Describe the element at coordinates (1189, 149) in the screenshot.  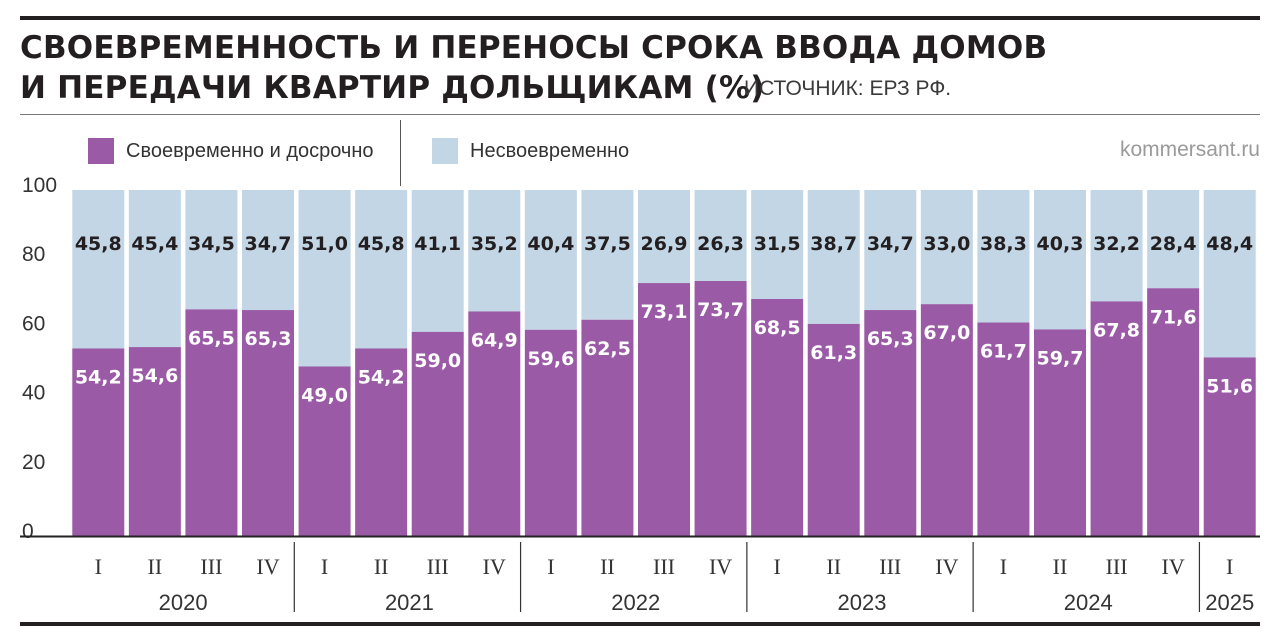
I see `site-credit: kommersant.ru` at that location.